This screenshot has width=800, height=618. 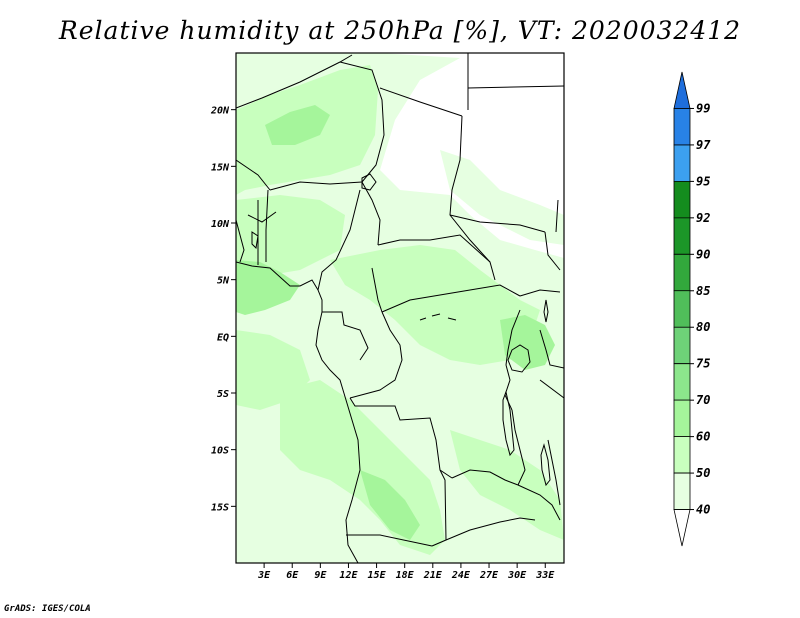 What do you see at coordinates (267, 225) in the screenshot?
I see `border-benin` at bounding box center [267, 225].